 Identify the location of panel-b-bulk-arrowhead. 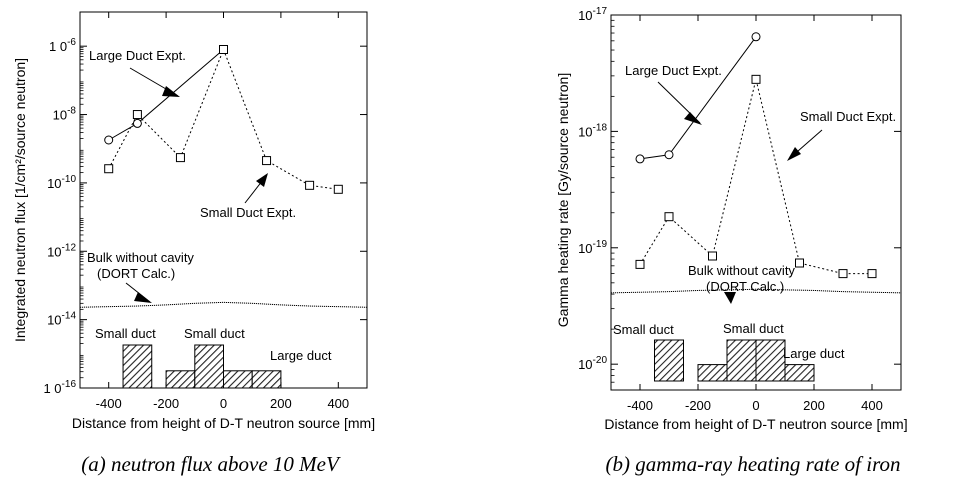
(730, 298).